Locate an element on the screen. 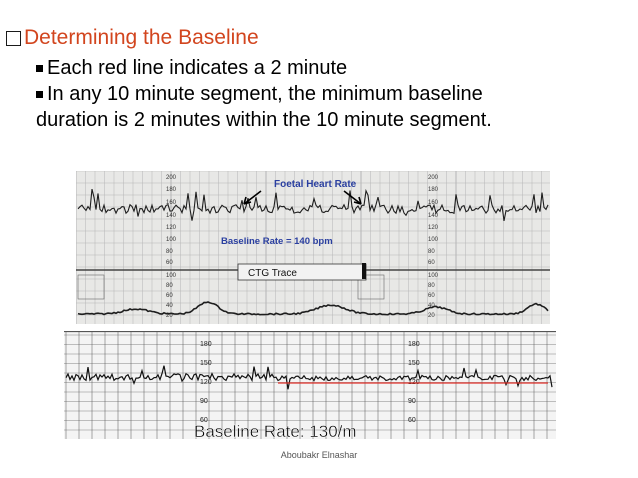 This screenshot has width=638, height=478. slide-heading: Determining the Baseline is located at coordinates (132, 38).